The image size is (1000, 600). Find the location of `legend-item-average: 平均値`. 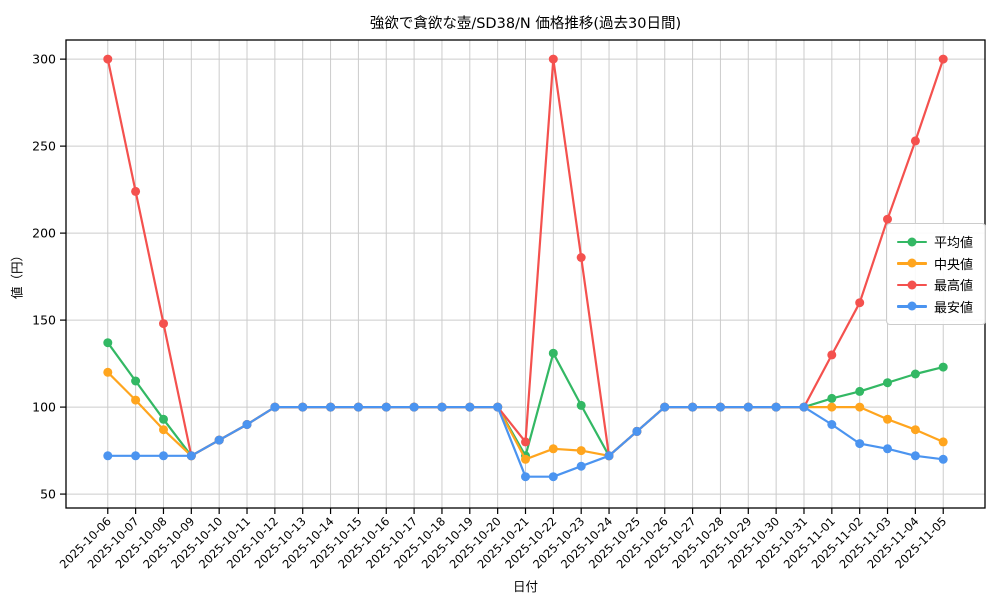

legend-item-average: 平均値 is located at coordinates (936, 242).